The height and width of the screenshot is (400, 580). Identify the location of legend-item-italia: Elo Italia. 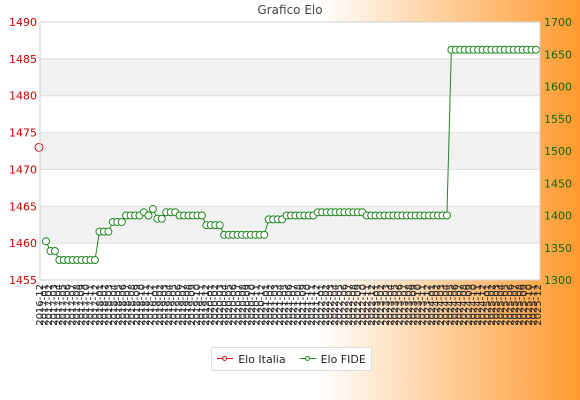
(251, 359).